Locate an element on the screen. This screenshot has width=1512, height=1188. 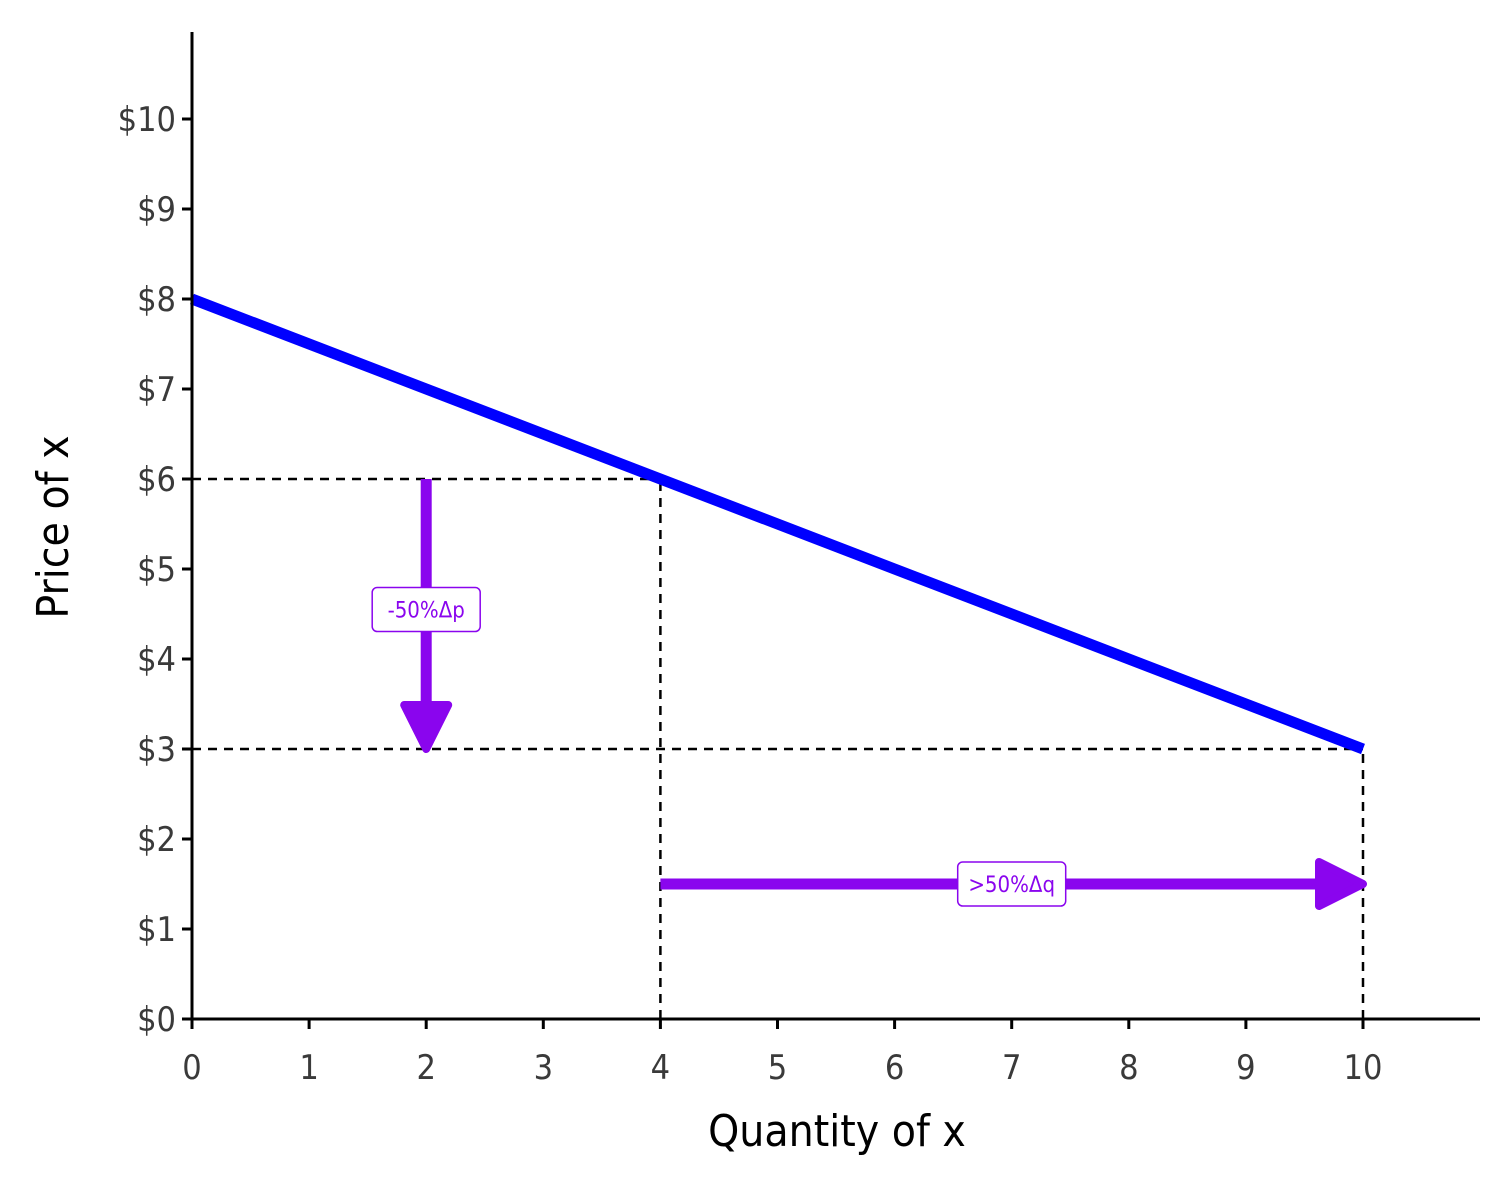
x-tick-label-2: 2 is located at coordinates (425, 1068).